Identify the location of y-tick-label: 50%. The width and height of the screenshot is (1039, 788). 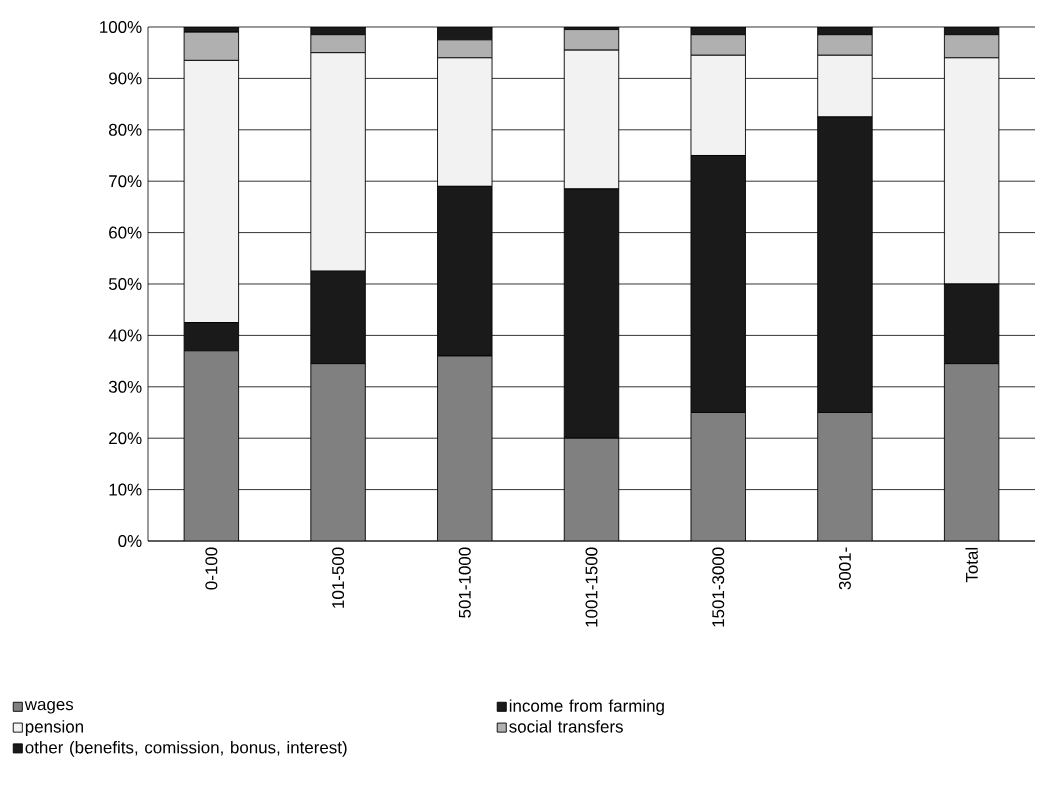
(125, 284).